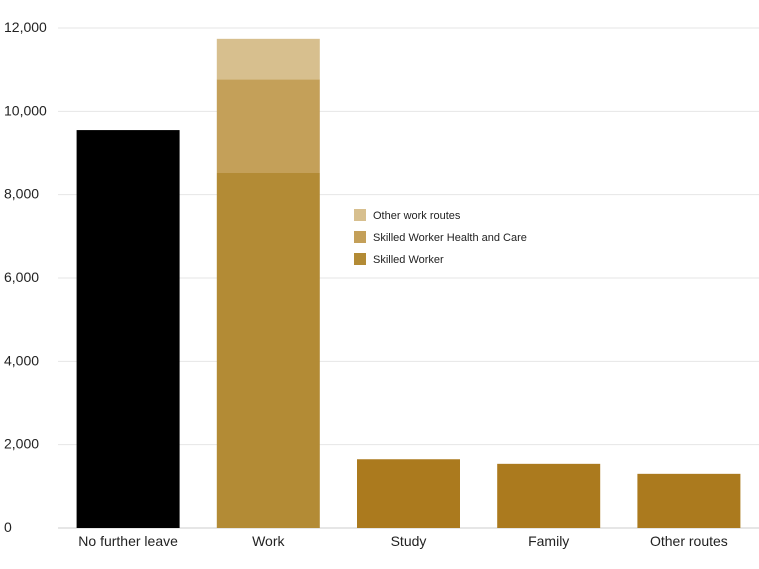 The width and height of the screenshot is (759, 569). What do you see at coordinates (21, 194) in the screenshot?
I see `y-tick-label: 8,000` at bounding box center [21, 194].